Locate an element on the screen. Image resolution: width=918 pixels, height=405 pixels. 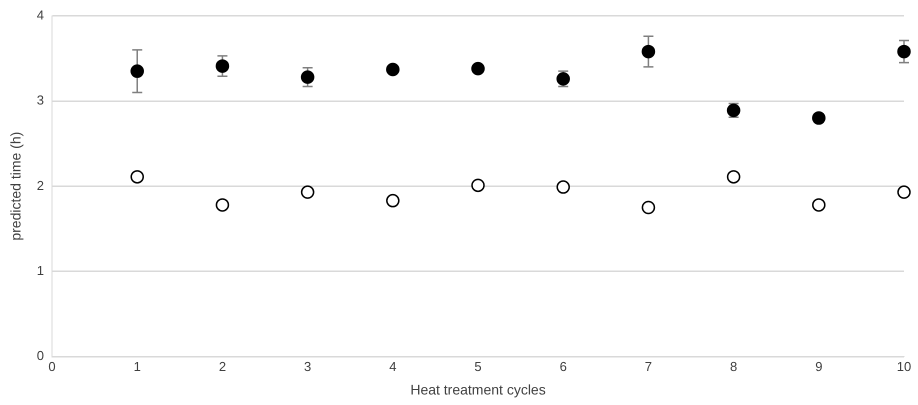
x-tick-label: 3 is located at coordinates (308, 366).